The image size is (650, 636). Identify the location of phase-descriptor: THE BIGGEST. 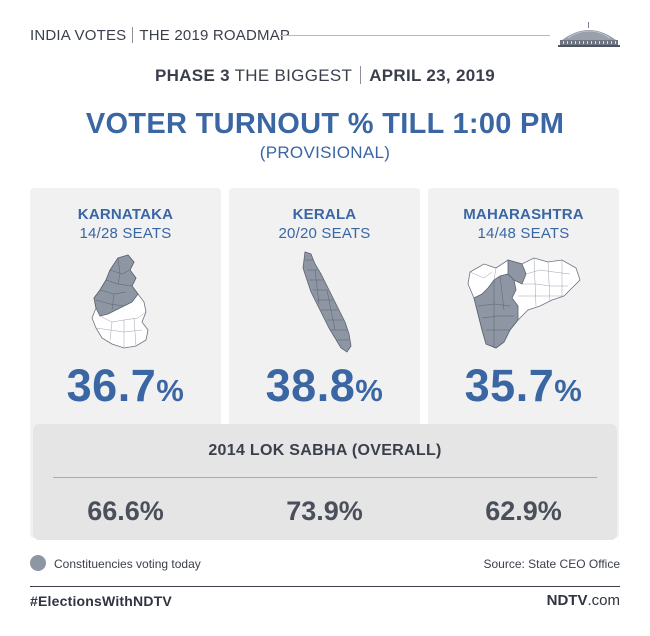
(291, 75).